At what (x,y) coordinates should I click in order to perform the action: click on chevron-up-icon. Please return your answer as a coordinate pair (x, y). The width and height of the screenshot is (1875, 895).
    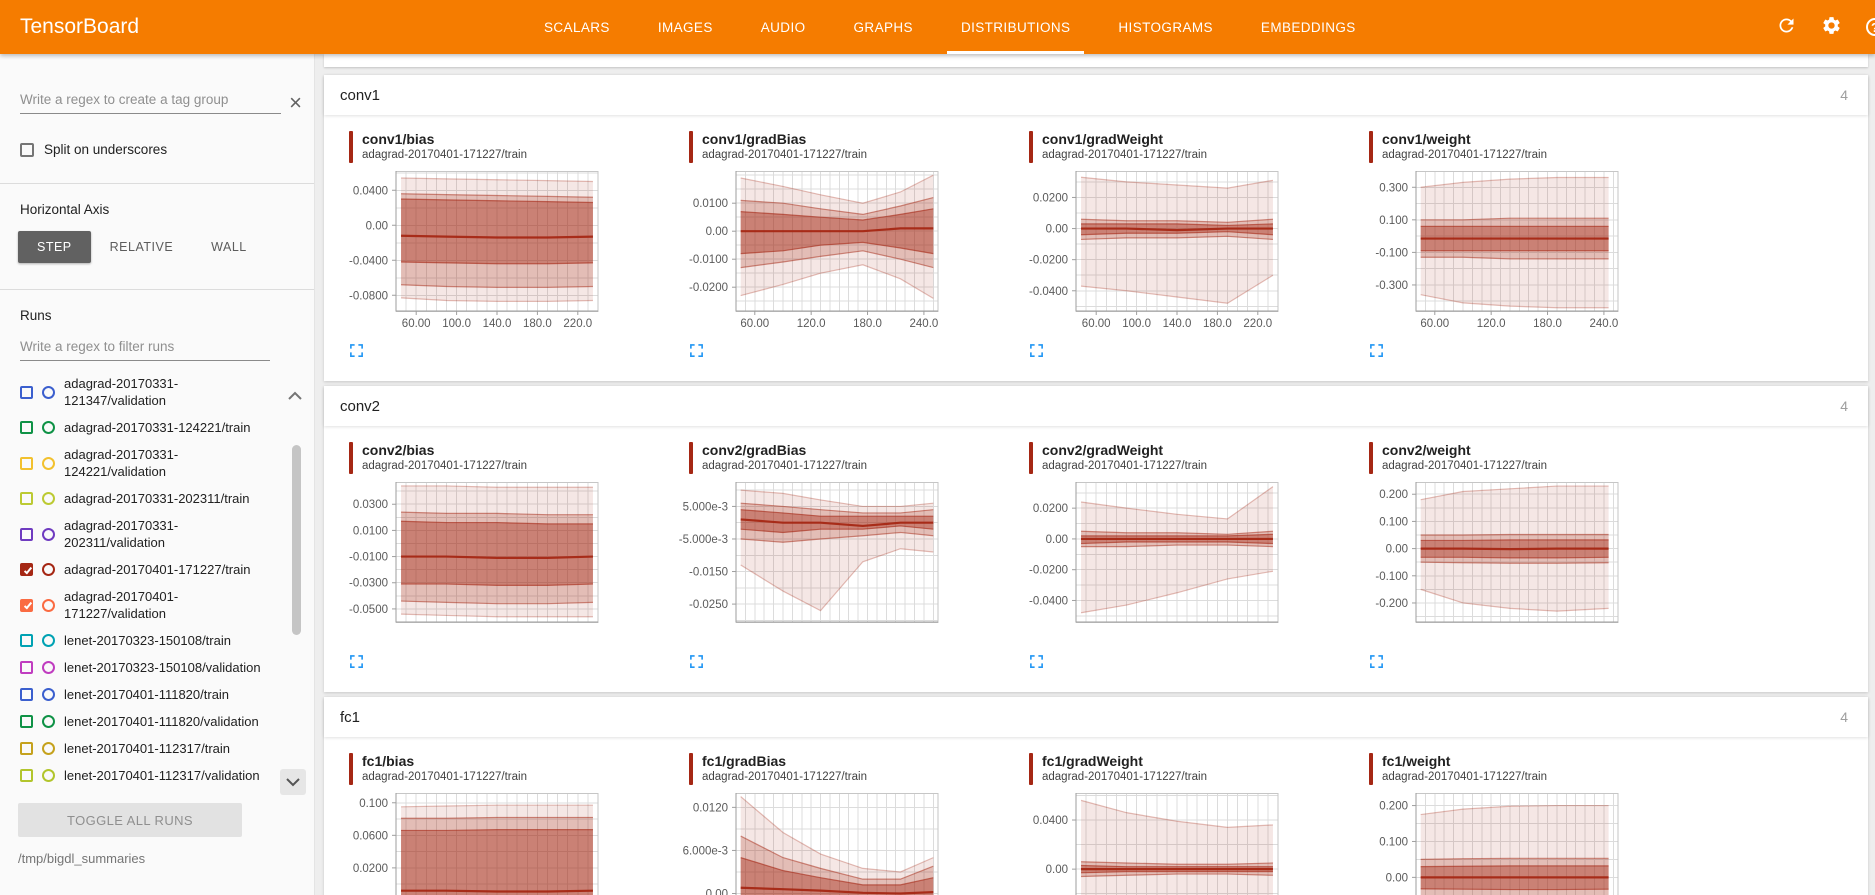
    Looking at the image, I should click on (295, 396).